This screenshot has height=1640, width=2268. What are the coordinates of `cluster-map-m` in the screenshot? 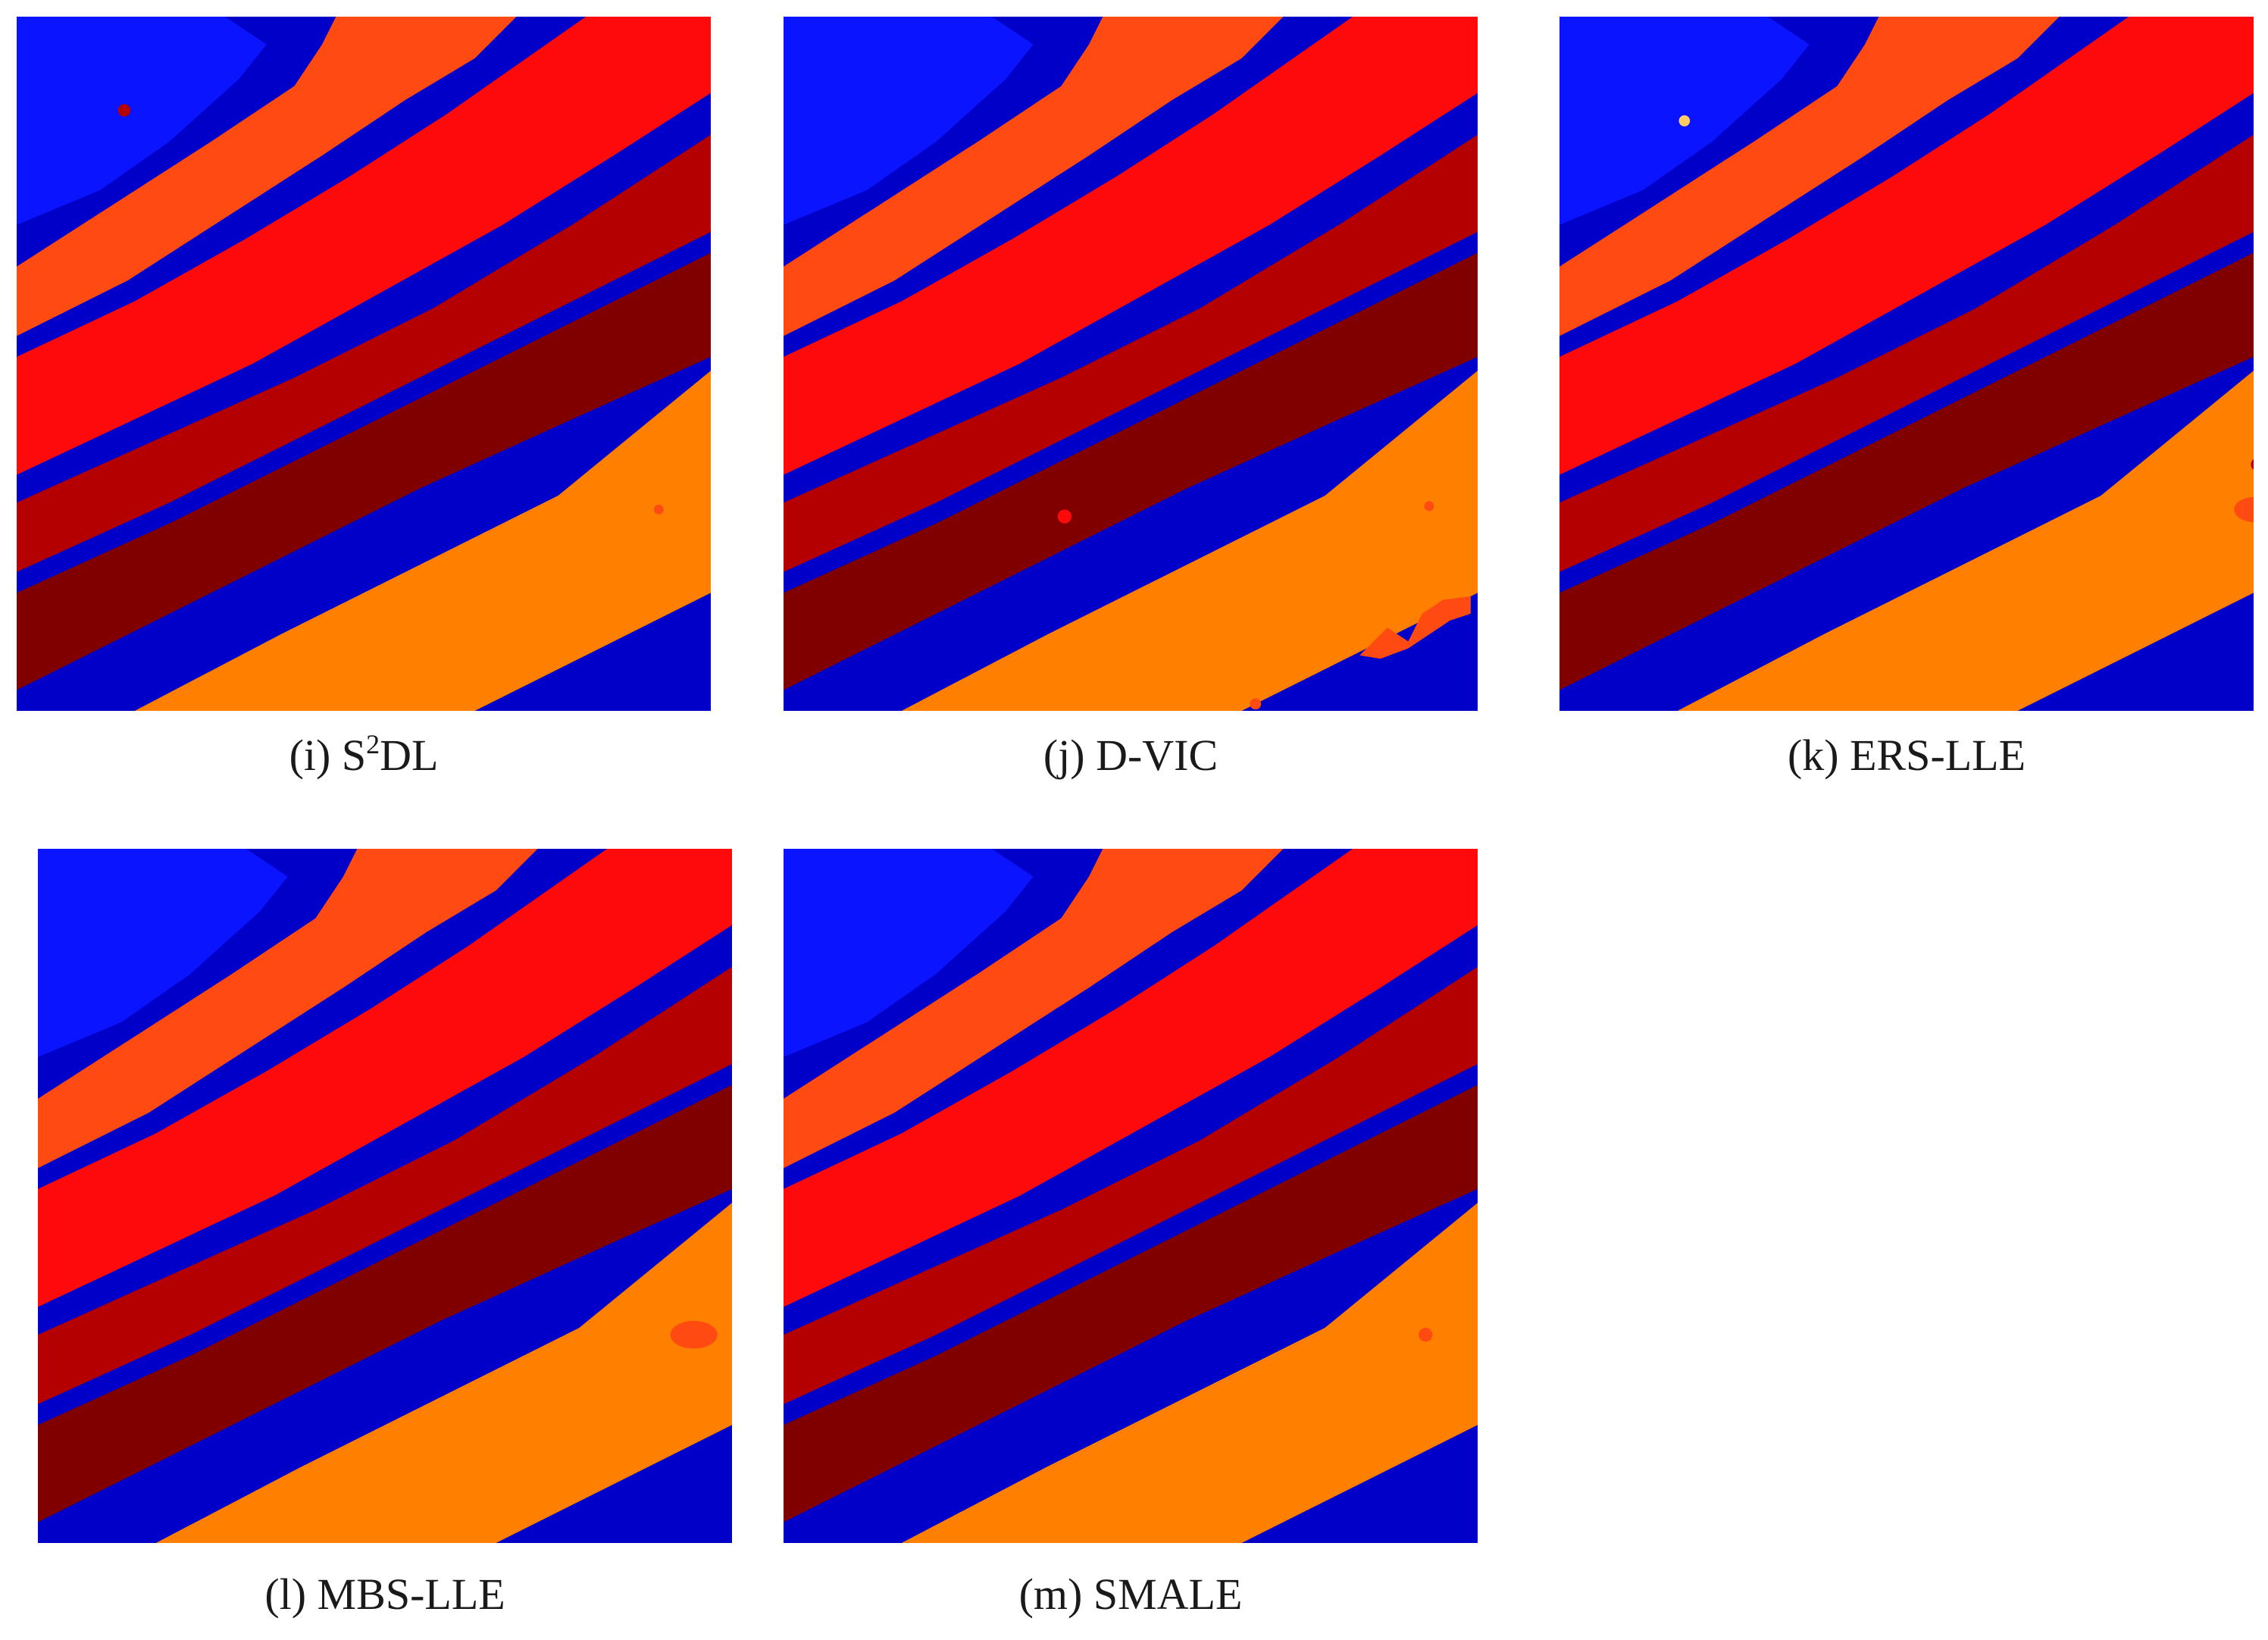 It's located at (1131, 1196).